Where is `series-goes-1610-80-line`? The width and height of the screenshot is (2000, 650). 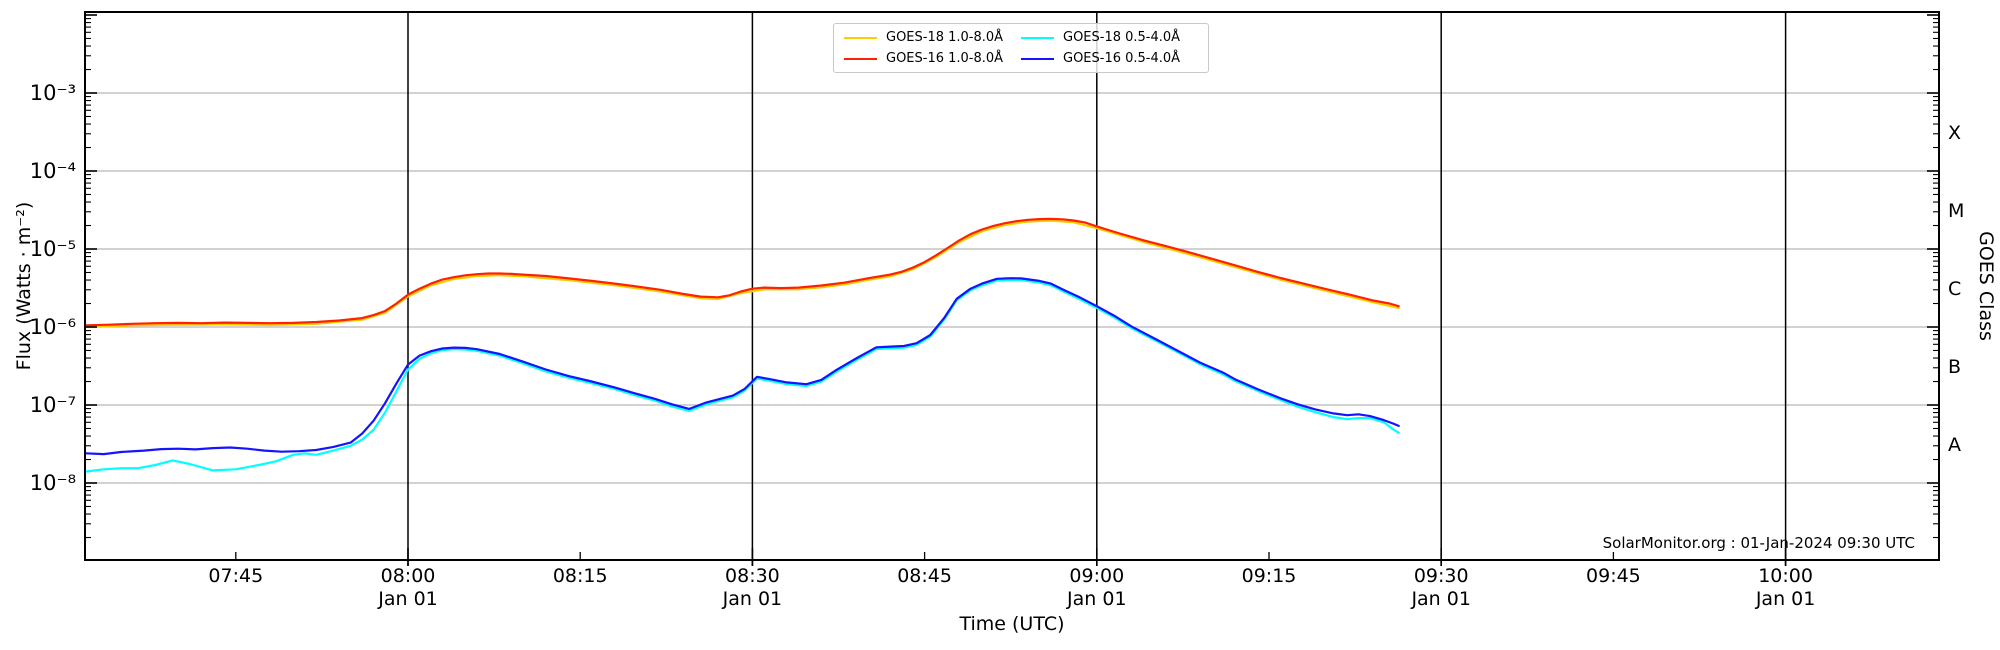
series-goes-1610-80-line is located at coordinates (742, 272).